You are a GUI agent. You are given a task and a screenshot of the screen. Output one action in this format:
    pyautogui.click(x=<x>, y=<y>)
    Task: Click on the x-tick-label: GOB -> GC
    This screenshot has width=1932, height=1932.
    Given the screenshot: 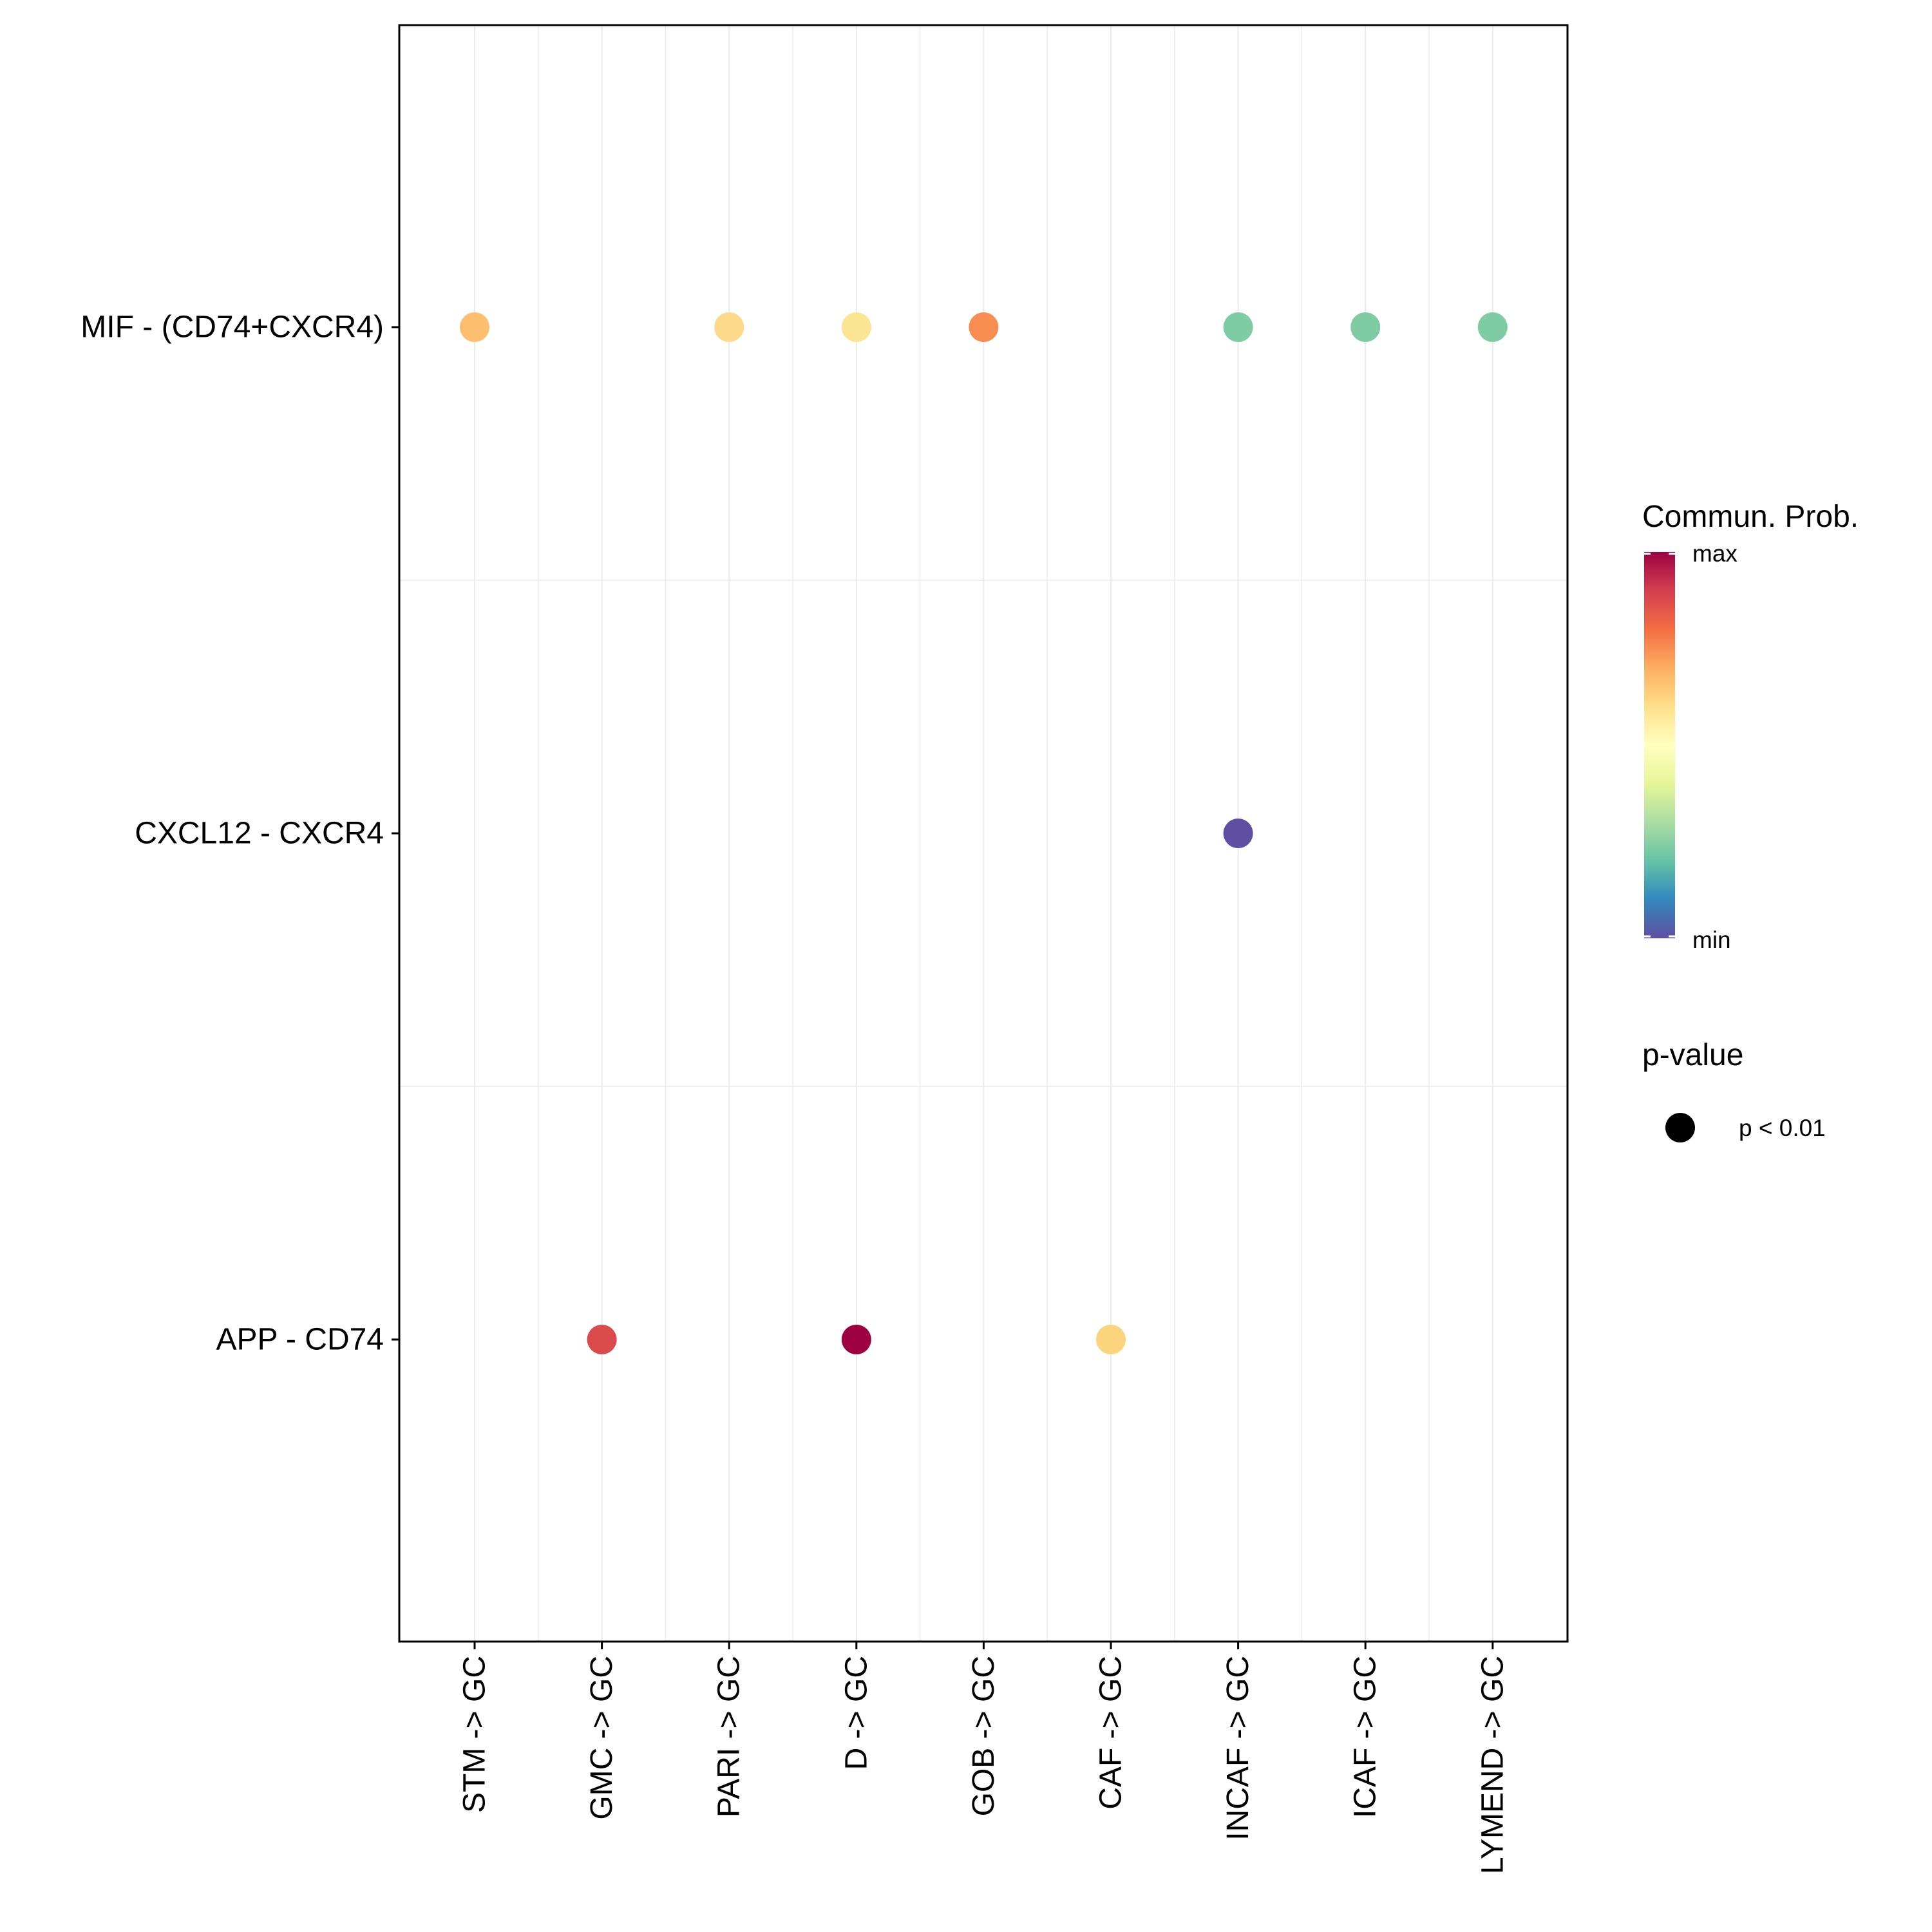 What is the action you would take?
    pyautogui.click(x=984, y=1736)
    